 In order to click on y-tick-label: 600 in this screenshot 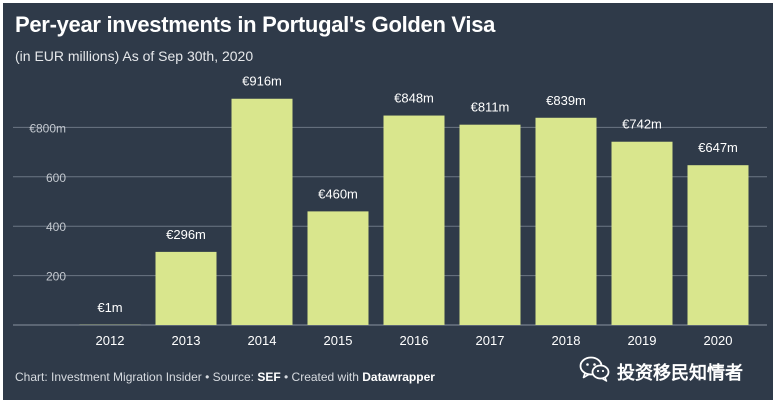, I will do `click(56, 178)`.